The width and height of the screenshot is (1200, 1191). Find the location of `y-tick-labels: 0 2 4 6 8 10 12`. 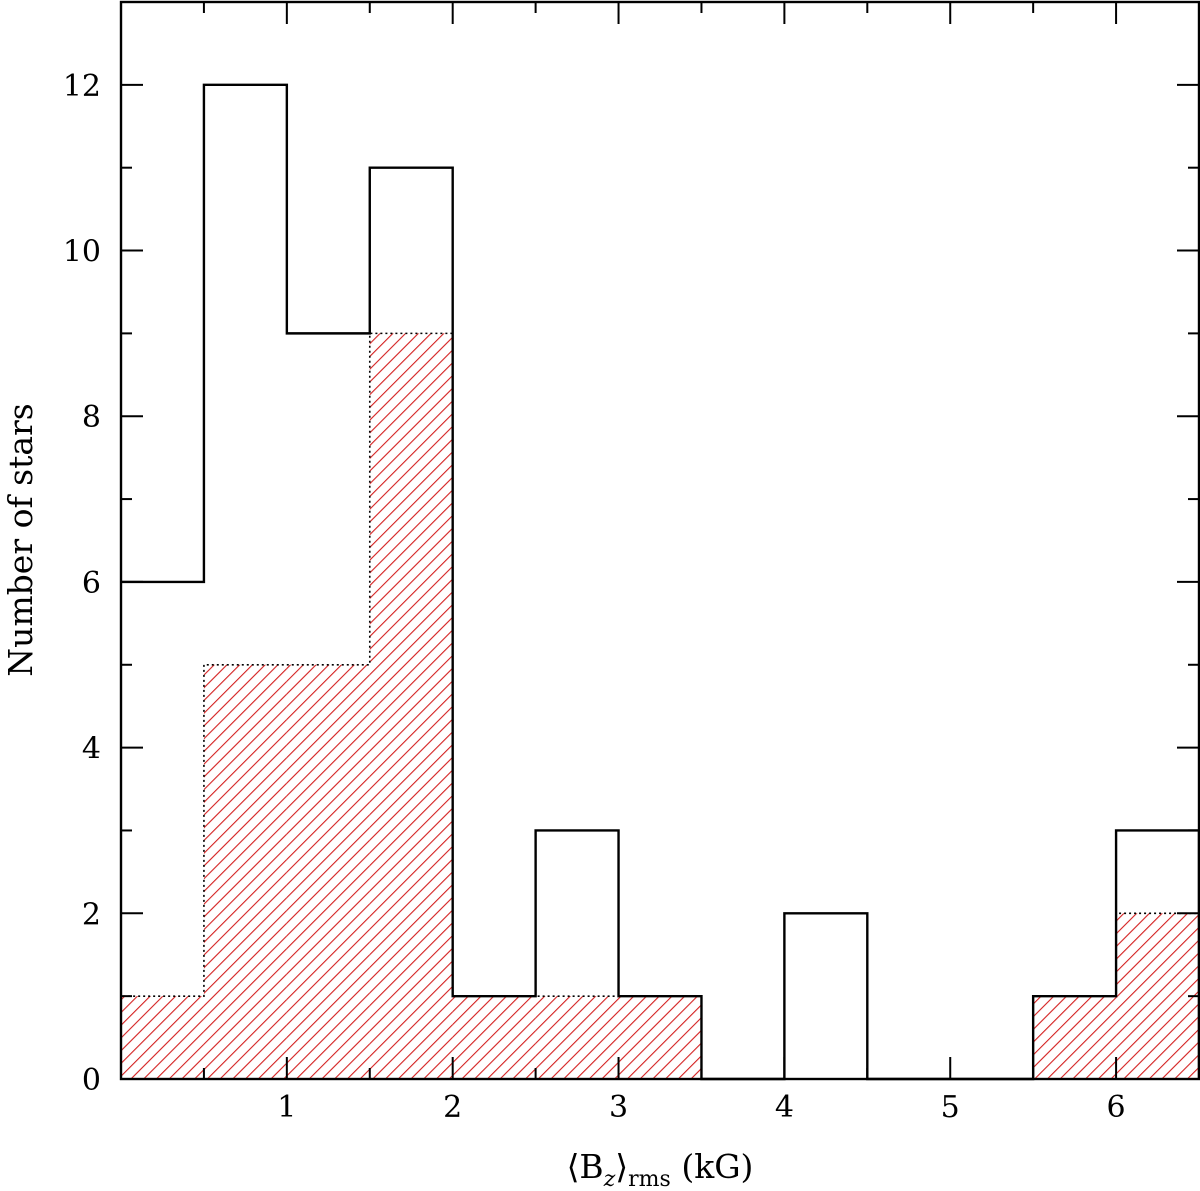

y-tick-labels: 0 2 4 6 8 10 12 is located at coordinates (82, 583).